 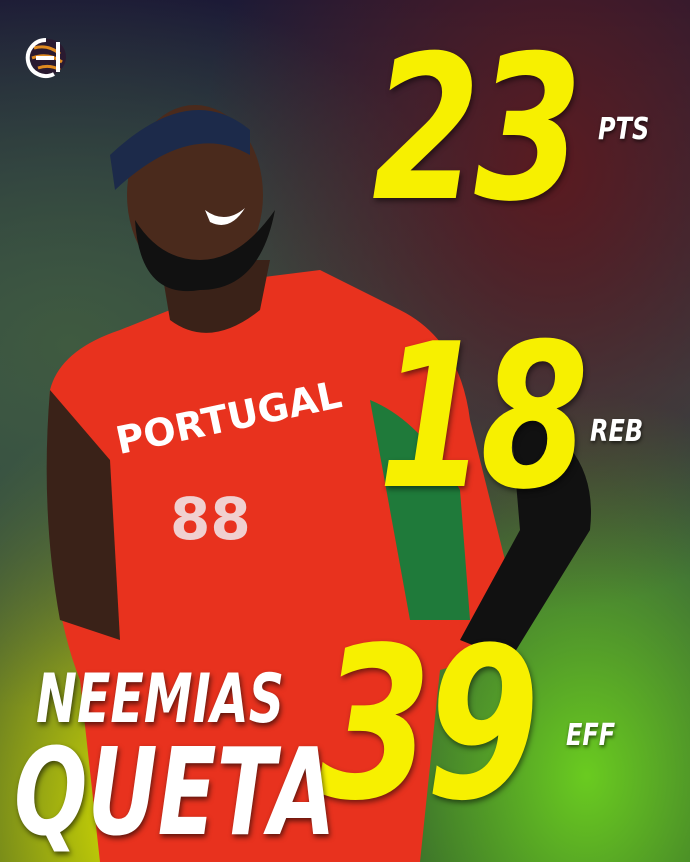 What do you see at coordinates (45, 57) in the screenshot?
I see `basketball-logo-icon` at bounding box center [45, 57].